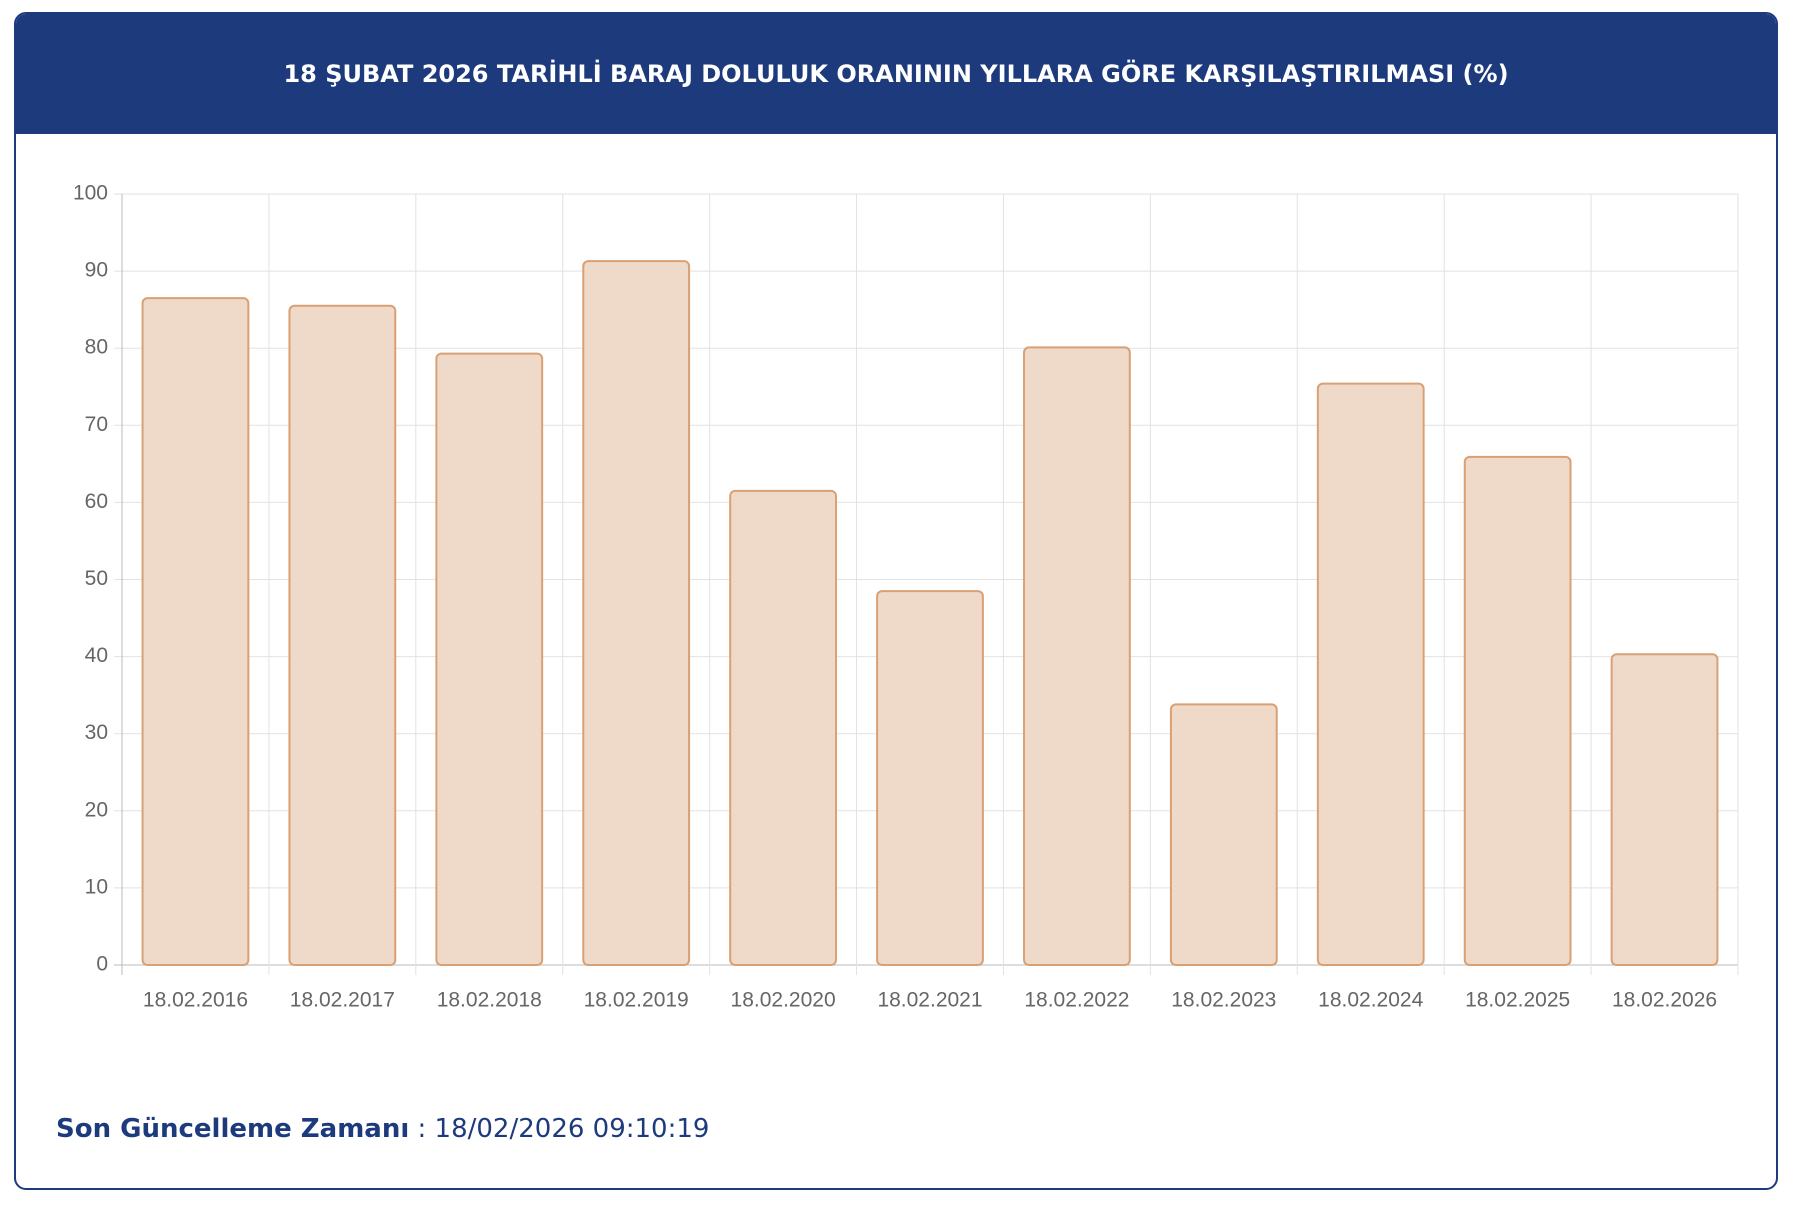 The width and height of the screenshot is (1794, 1206). I want to click on y-tick-label: 80, so click(96, 347).